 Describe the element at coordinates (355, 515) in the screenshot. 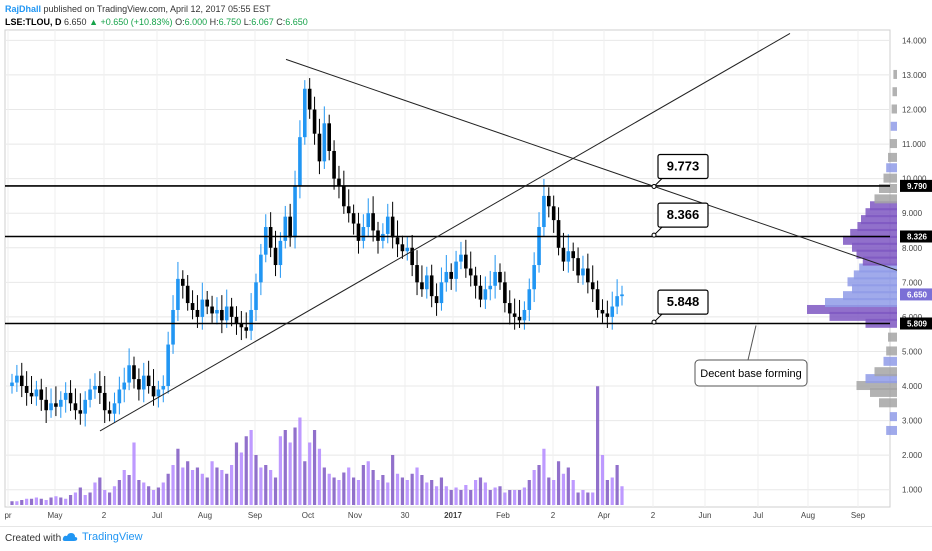

I see `x-tick-label: Nov` at that location.